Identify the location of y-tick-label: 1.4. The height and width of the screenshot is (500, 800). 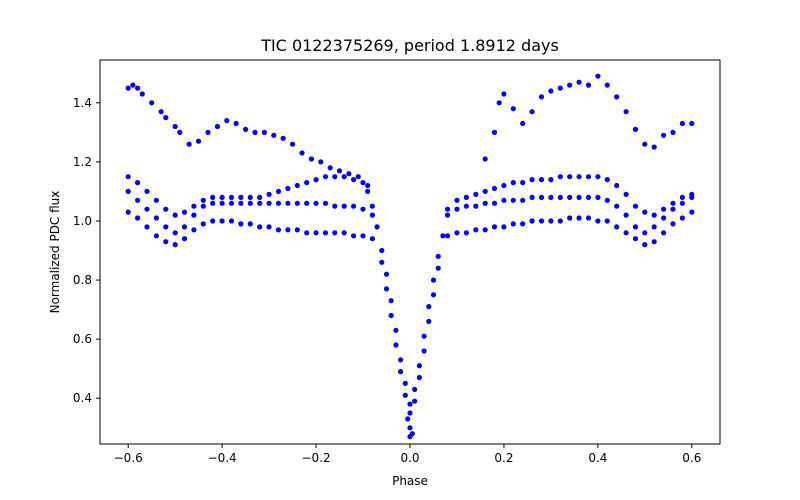
(82, 103).